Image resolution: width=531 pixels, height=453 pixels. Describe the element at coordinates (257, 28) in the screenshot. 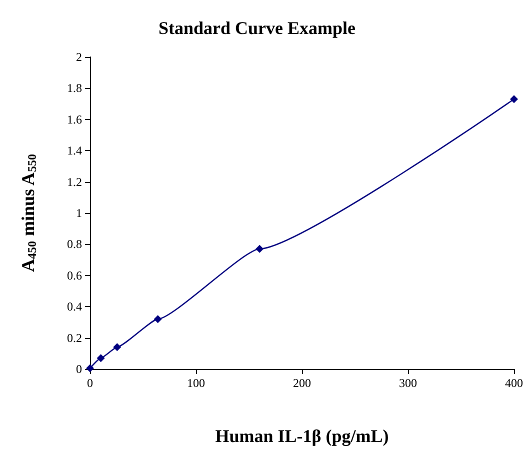

I see `chart-title: Standard Curve Example` at that location.